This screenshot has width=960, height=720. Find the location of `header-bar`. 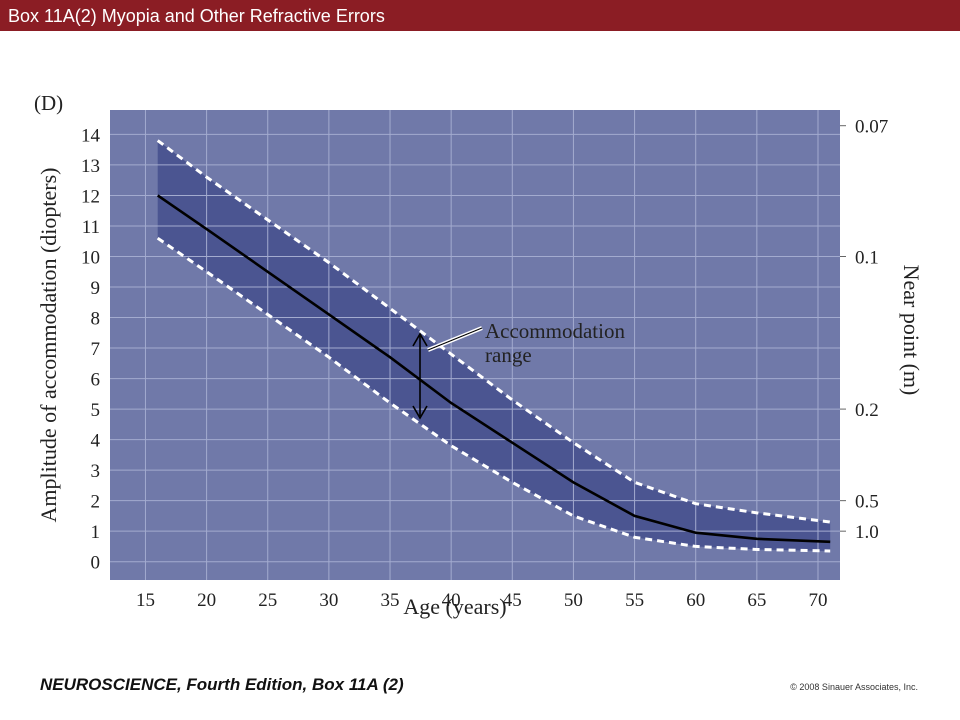

header-bar is located at coordinates (480, 15).